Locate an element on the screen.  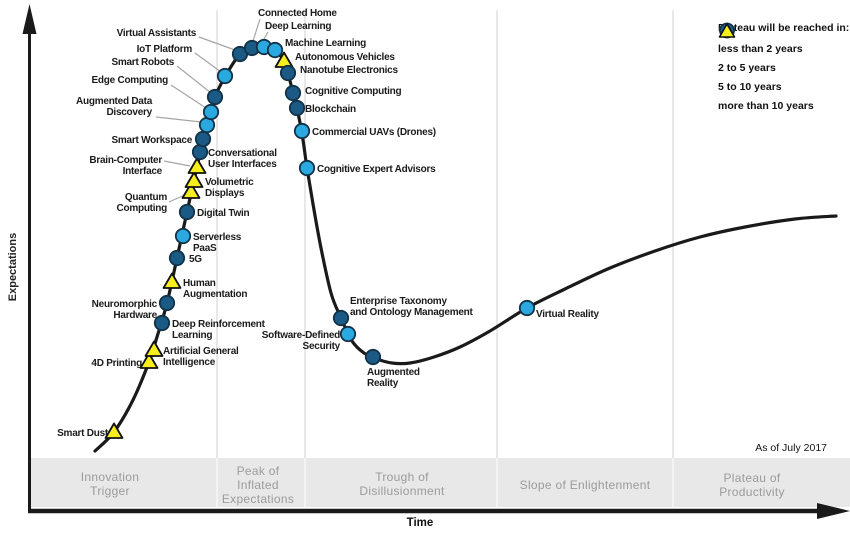
legend-item-label: 5 to 10 years is located at coordinates (750, 86).